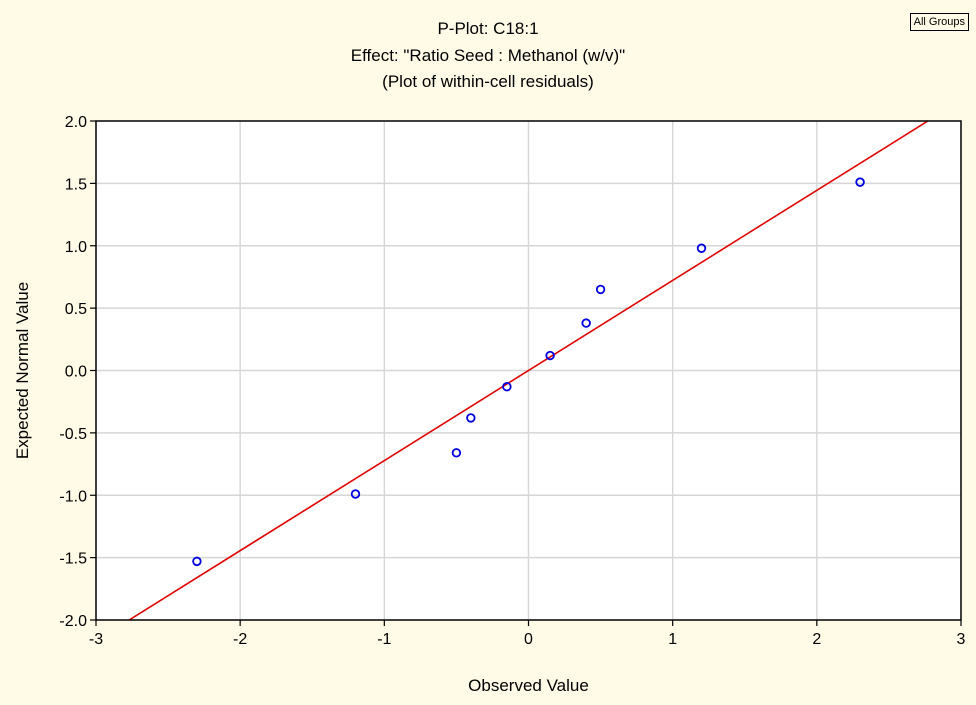 This screenshot has height=705, width=976. I want to click on y-tick-label: 2.0, so click(76, 122).